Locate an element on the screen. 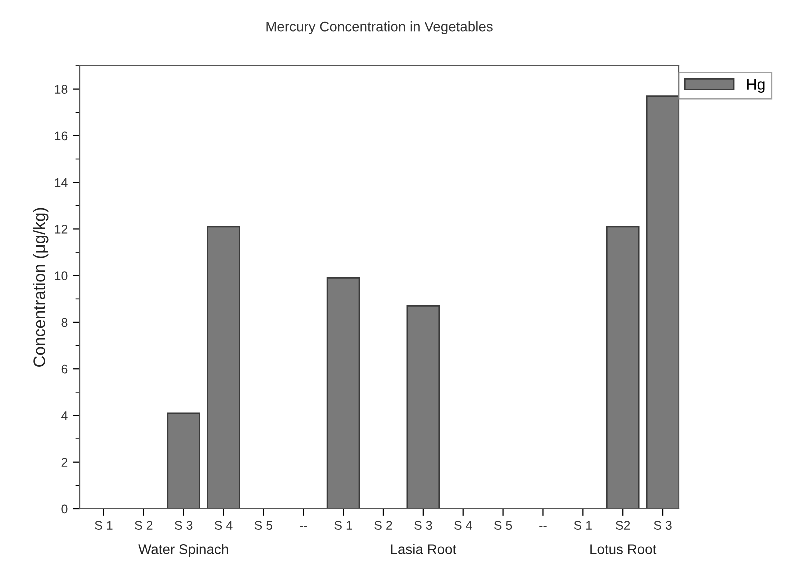 This screenshot has height=565, width=789. y-tick-label: 14 is located at coordinates (61, 183).